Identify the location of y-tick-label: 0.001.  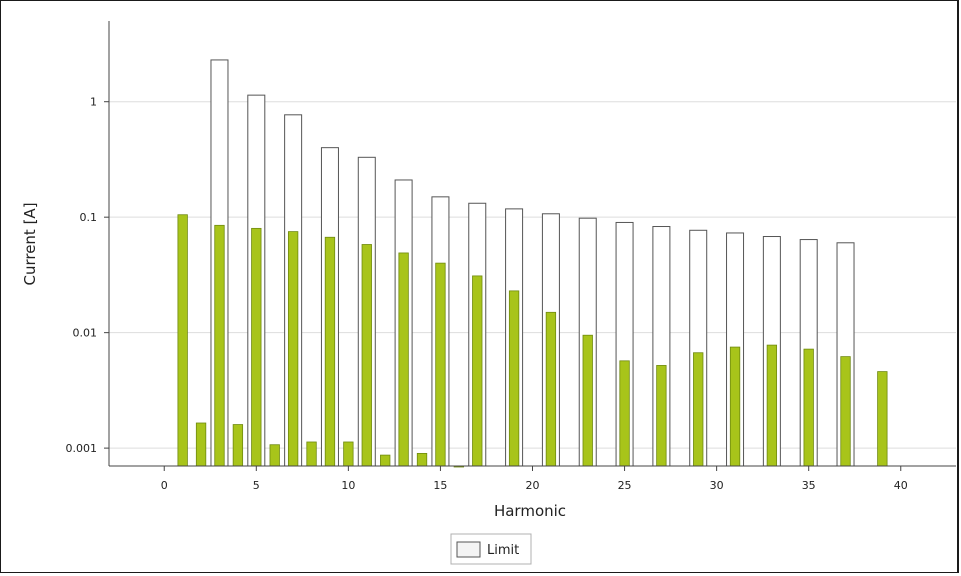
(82, 448).